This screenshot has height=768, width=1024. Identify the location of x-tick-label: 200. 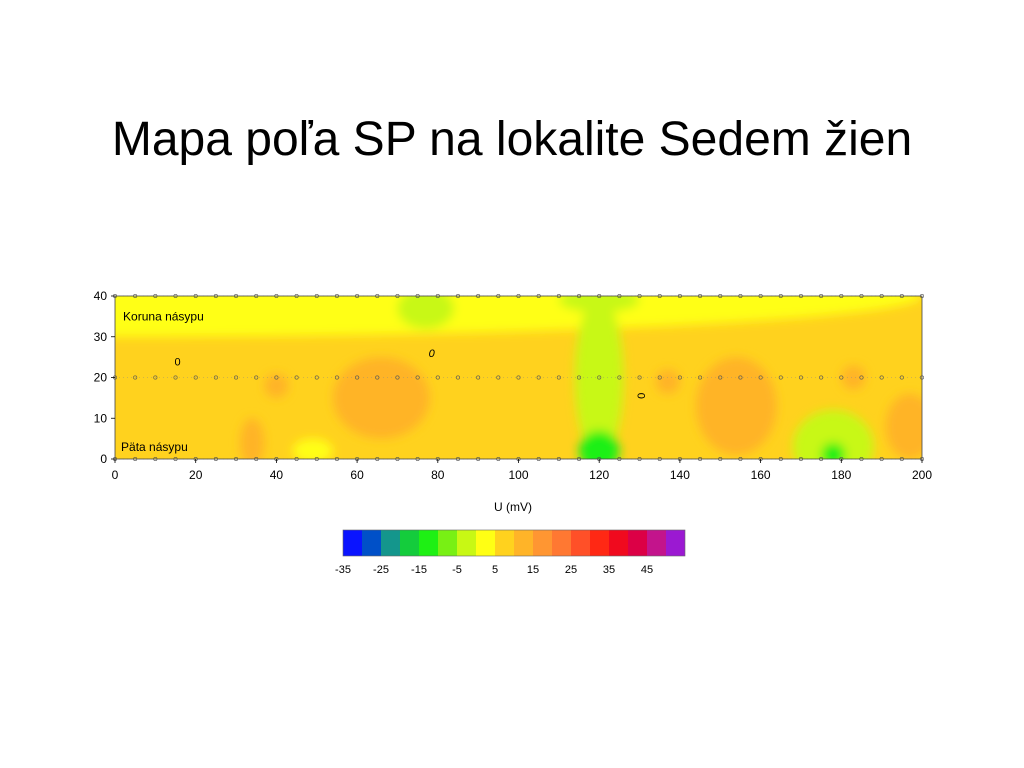
(922, 475).